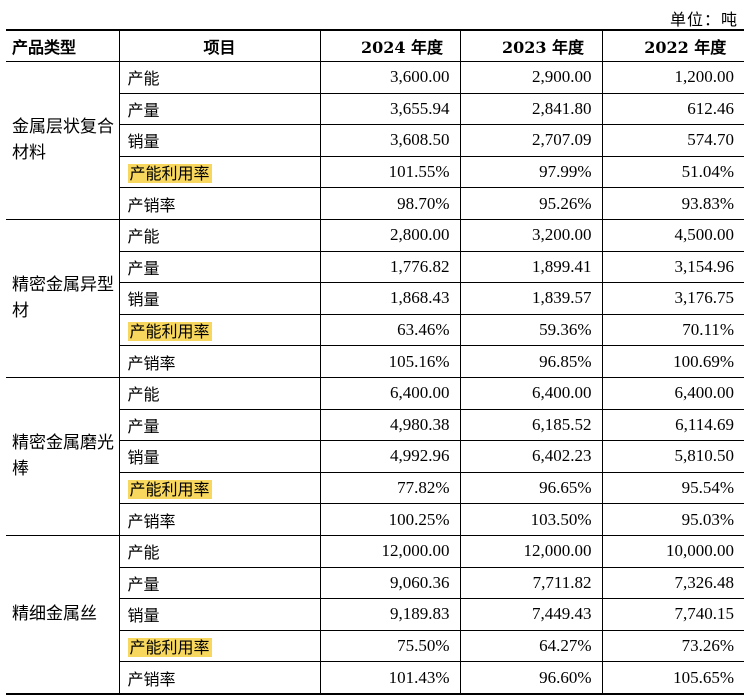 This screenshot has height=695, width=750. What do you see at coordinates (63, 456) in the screenshot?
I see `product-type-cell: 精密金属磨光棒` at bounding box center [63, 456].